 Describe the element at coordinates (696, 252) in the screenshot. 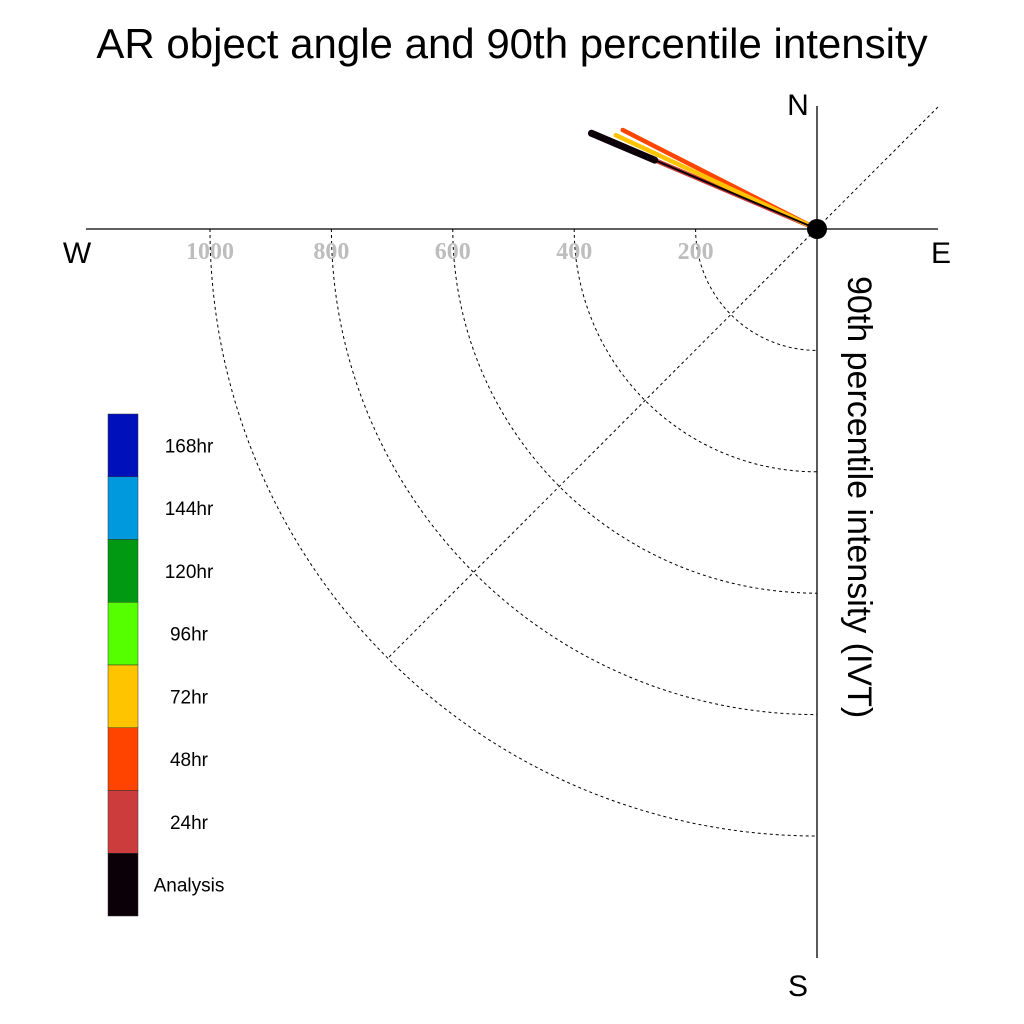

I see `radial-tick-label: 200` at that location.